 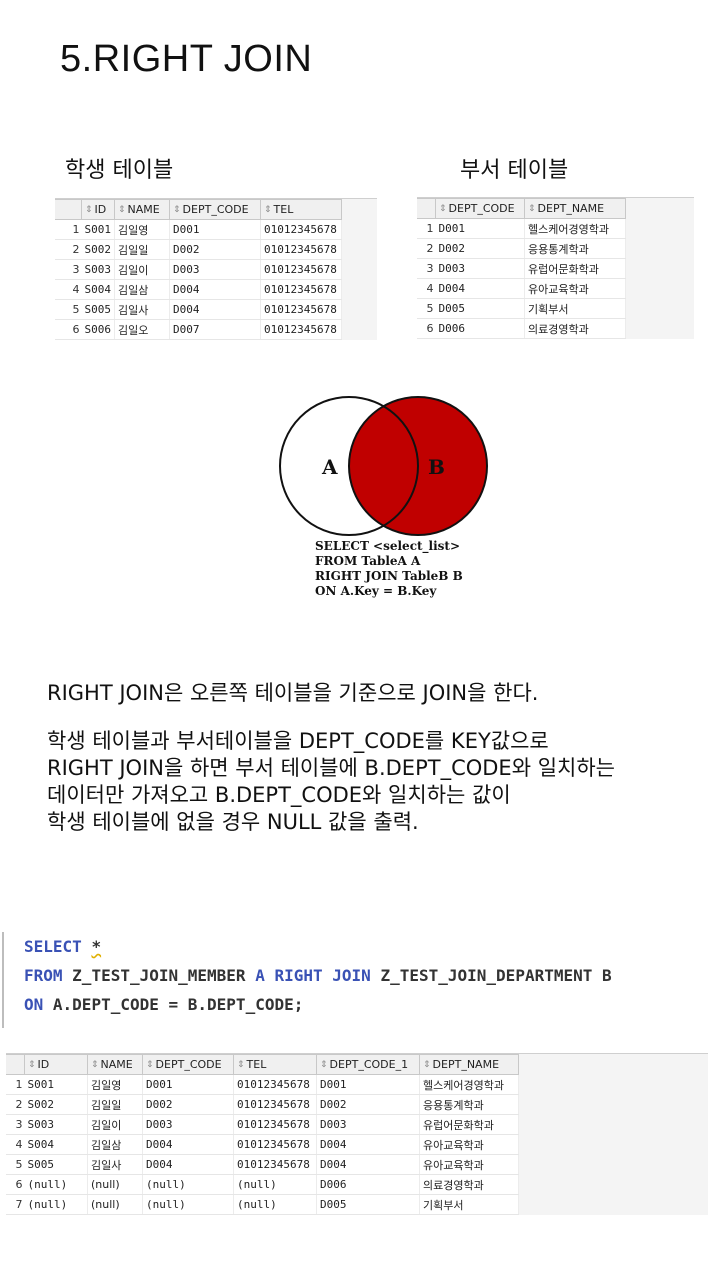 What do you see at coordinates (142, 269) in the screenshot?
I see `table-cell: 김일이` at bounding box center [142, 269].